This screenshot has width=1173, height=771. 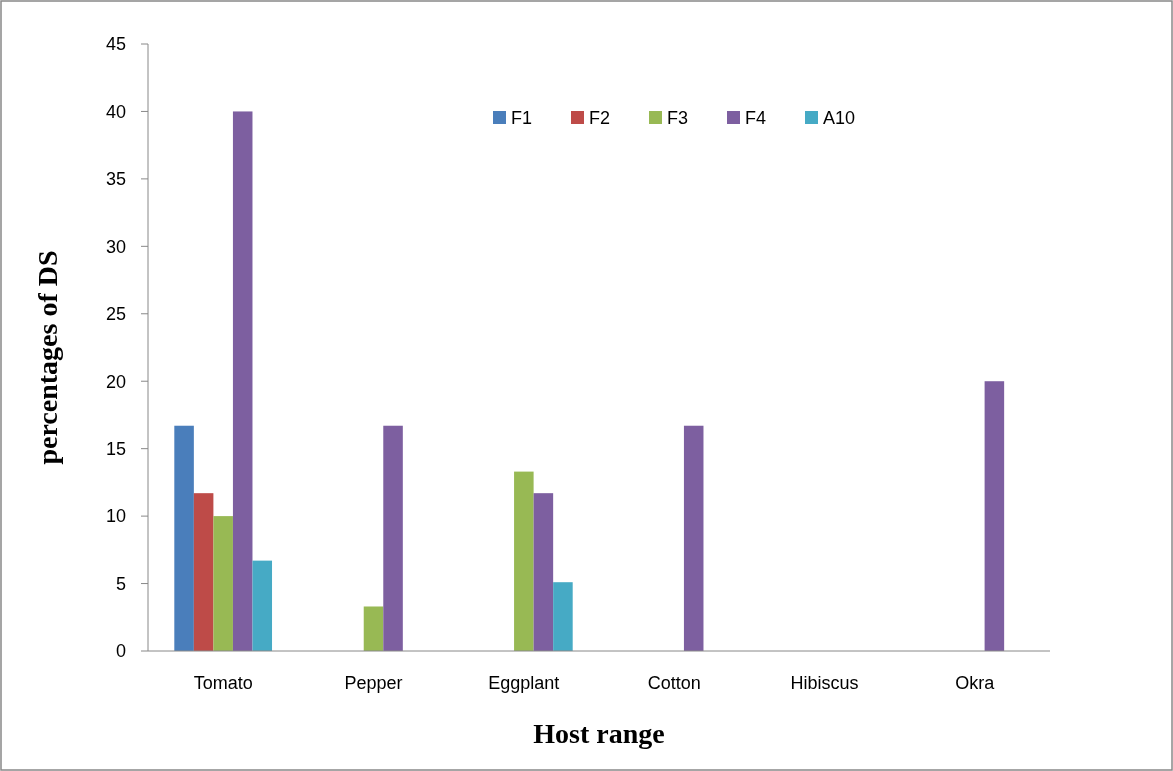 What do you see at coordinates (522, 118) in the screenshot?
I see `legend-label: F1` at bounding box center [522, 118].